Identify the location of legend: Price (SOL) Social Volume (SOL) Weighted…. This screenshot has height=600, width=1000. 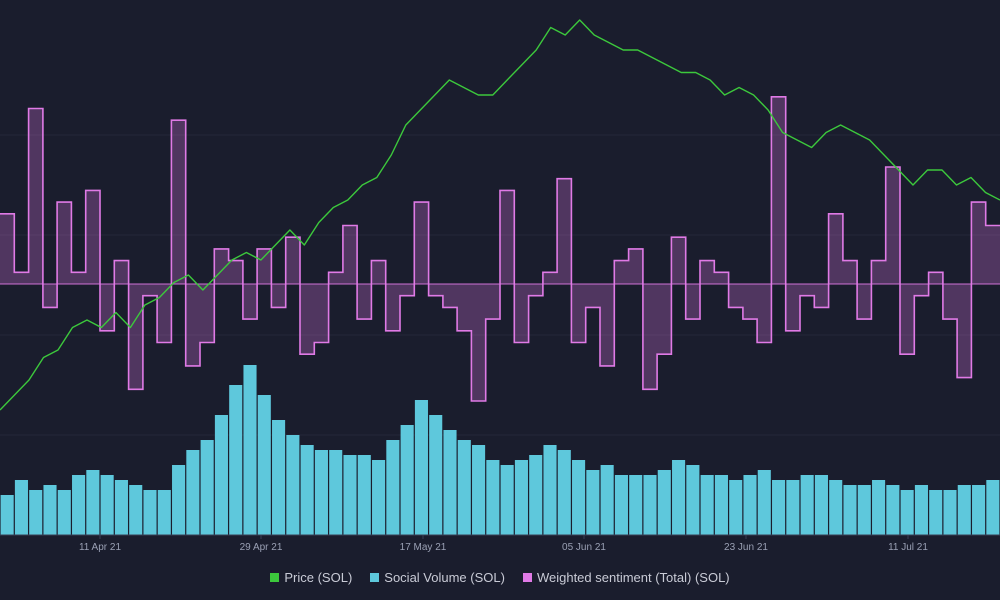
(500, 577).